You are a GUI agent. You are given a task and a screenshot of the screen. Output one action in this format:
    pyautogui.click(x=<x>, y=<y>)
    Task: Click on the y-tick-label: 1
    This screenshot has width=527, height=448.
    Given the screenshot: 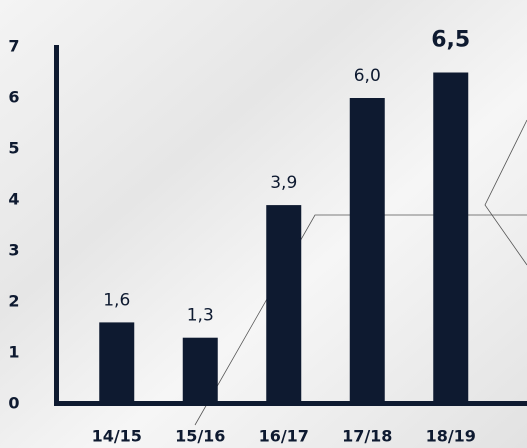 What is the action you would take?
    pyautogui.click(x=13, y=352)
    